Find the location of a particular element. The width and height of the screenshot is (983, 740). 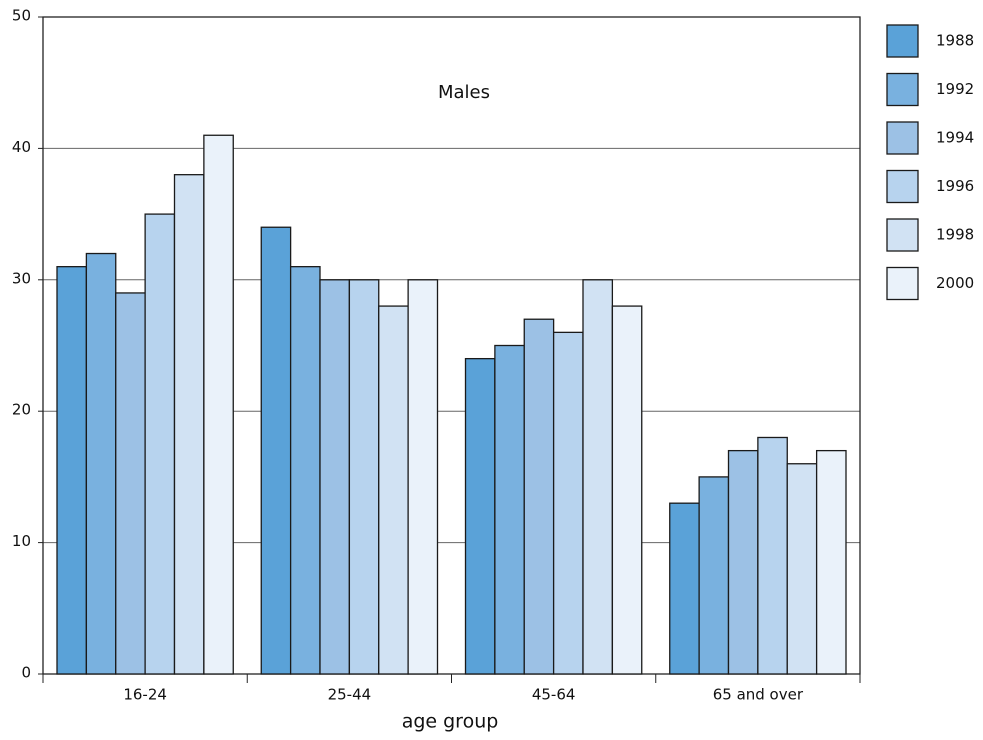

x-tick-label: 16-24 is located at coordinates (145, 695).